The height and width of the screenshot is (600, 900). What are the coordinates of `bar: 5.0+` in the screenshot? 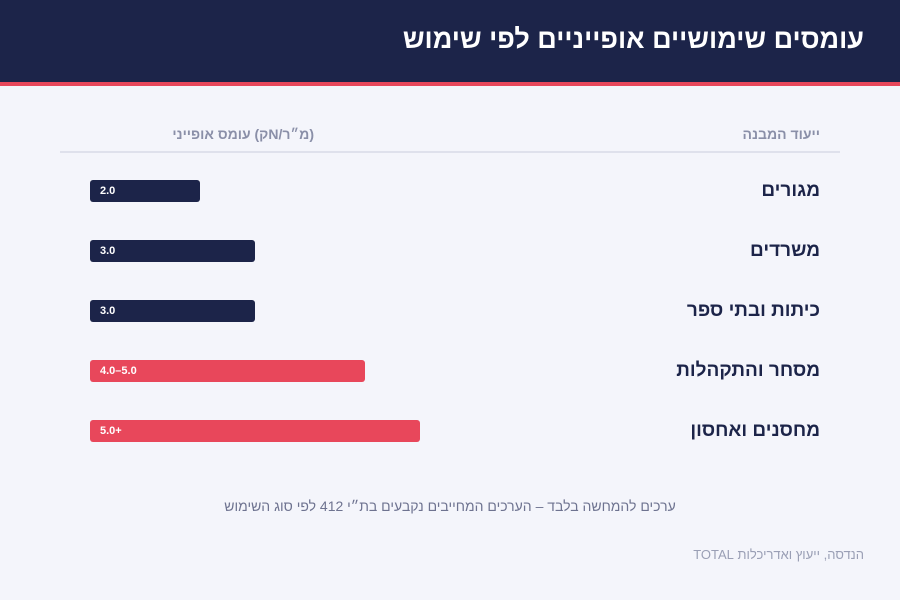 It's located at (255, 431).